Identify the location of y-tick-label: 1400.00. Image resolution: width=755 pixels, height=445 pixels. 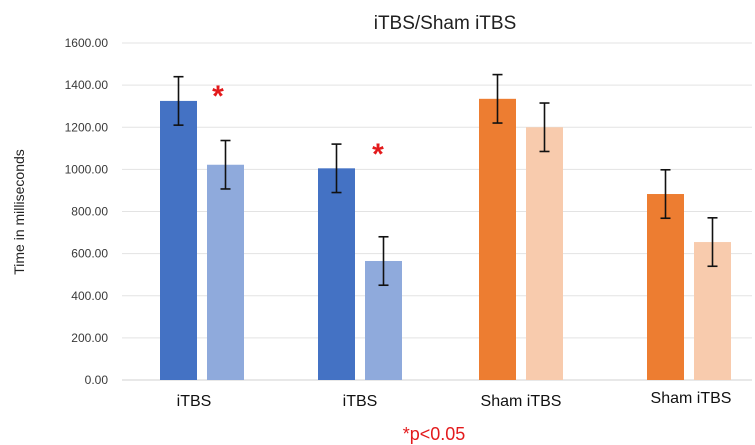
(87, 85).